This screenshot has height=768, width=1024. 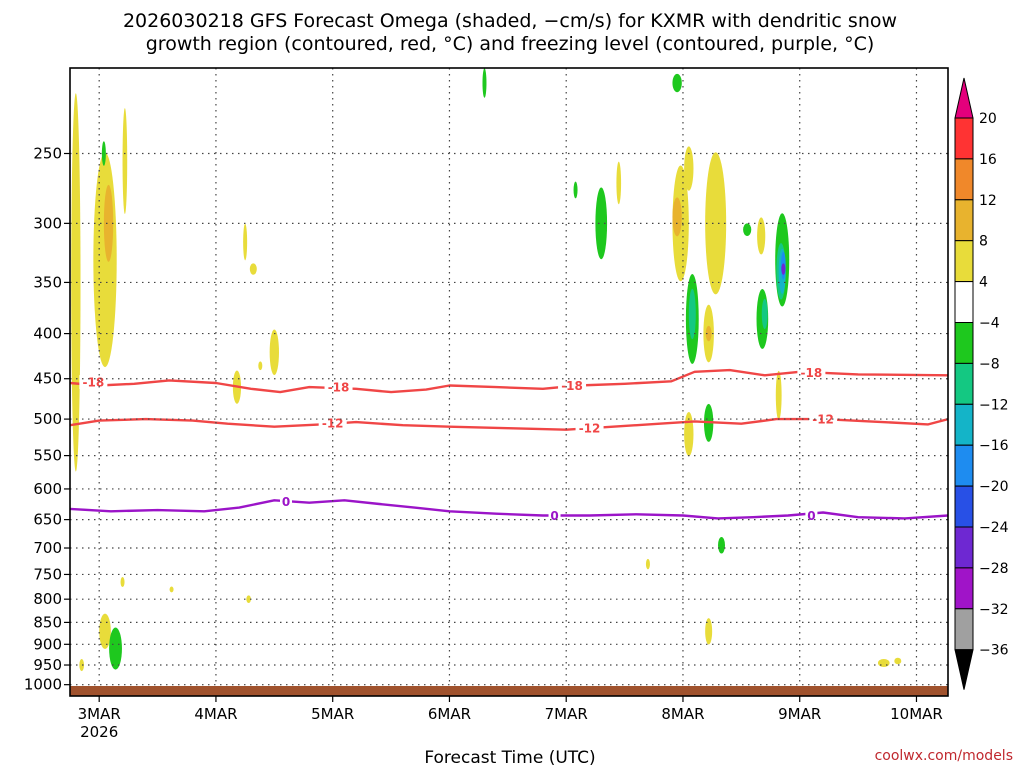 I want to click on y-tick-label: 900, so click(x=47, y=644).